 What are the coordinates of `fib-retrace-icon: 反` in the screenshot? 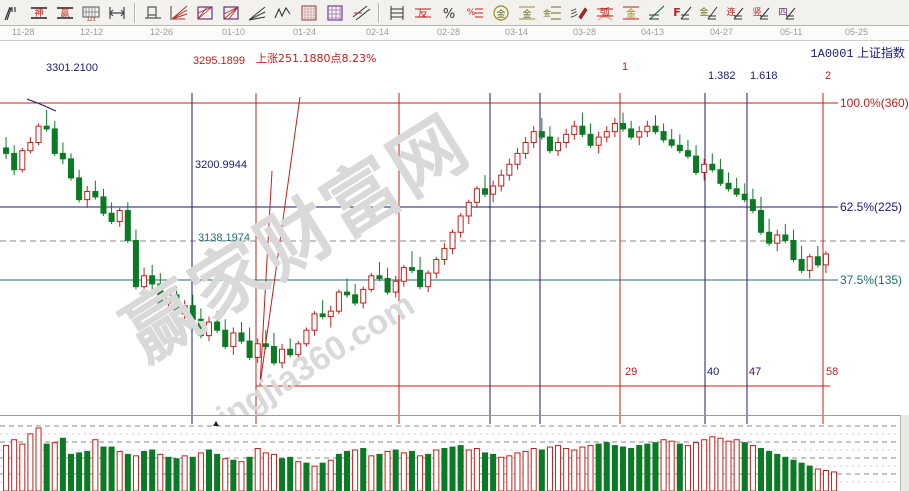 It's located at (423, 13).